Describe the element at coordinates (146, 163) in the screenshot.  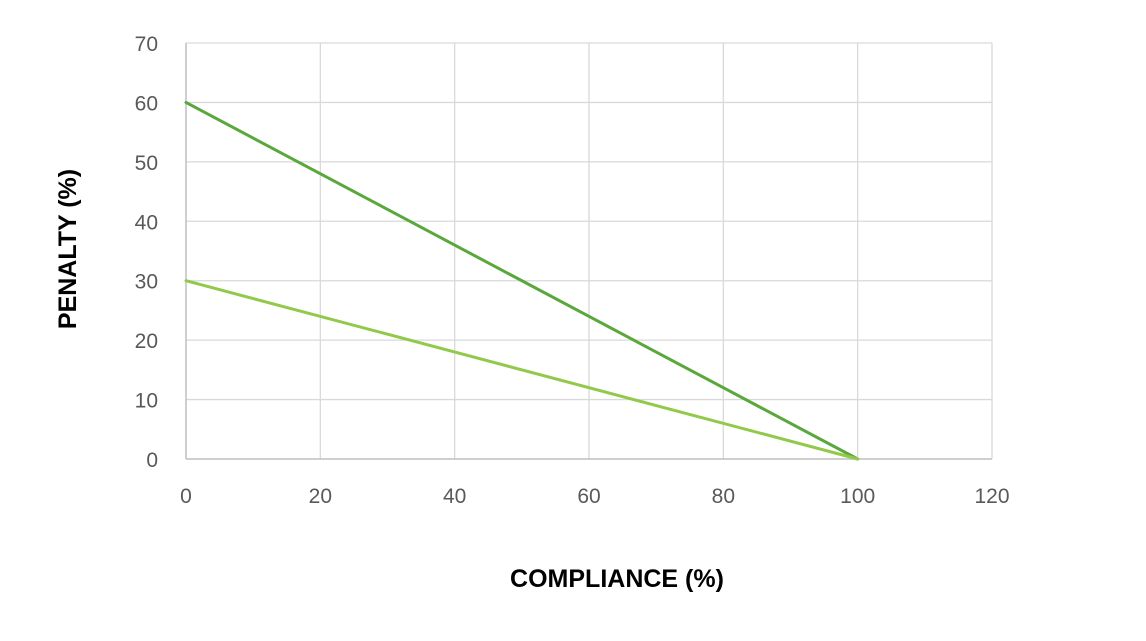
I see `y-tick-label: 50` at that location.